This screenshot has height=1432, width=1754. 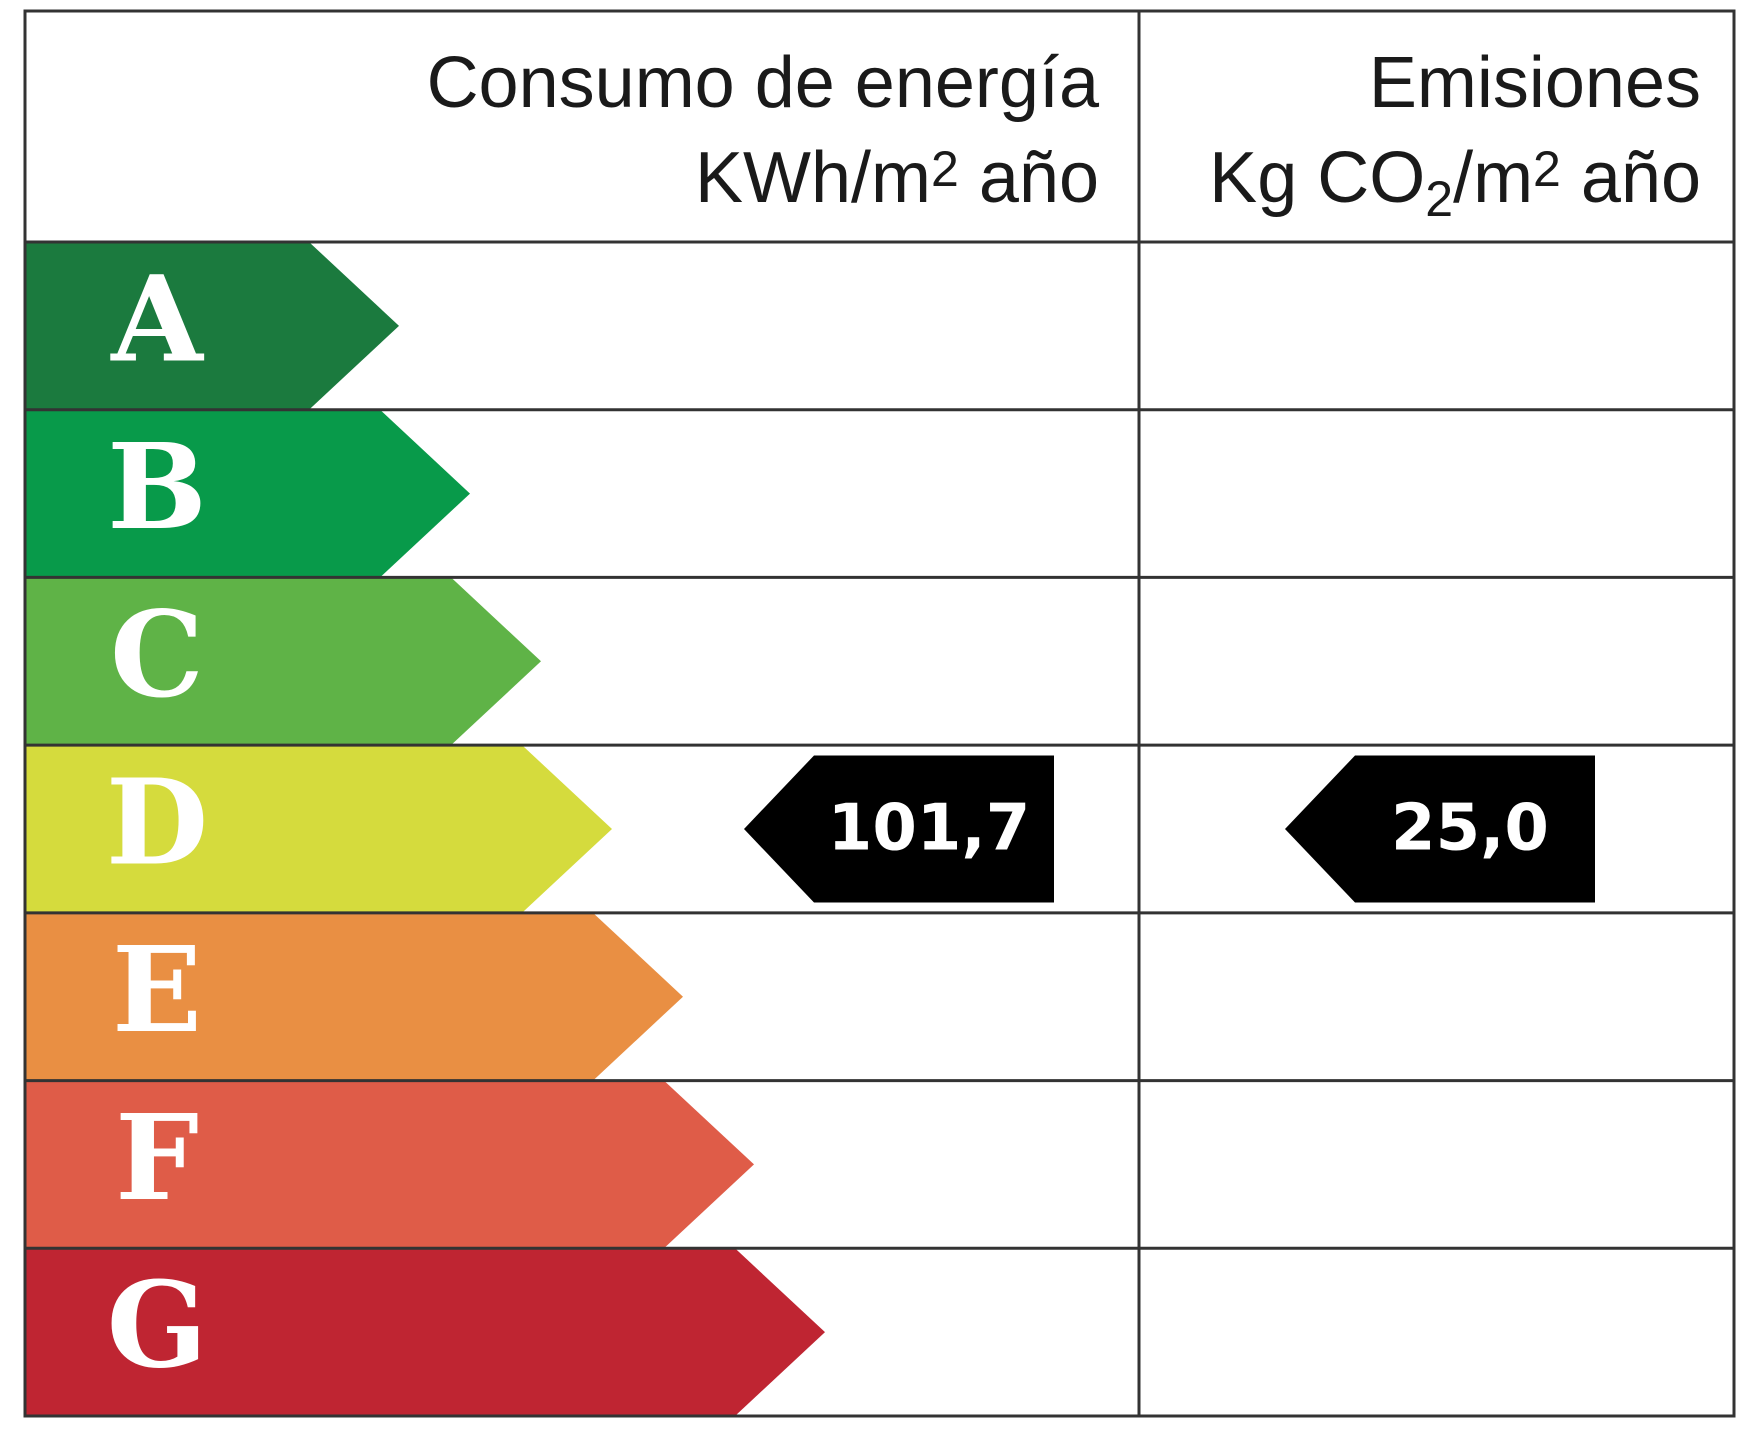 I want to click on rating-value: 101,7, so click(x=929, y=829).